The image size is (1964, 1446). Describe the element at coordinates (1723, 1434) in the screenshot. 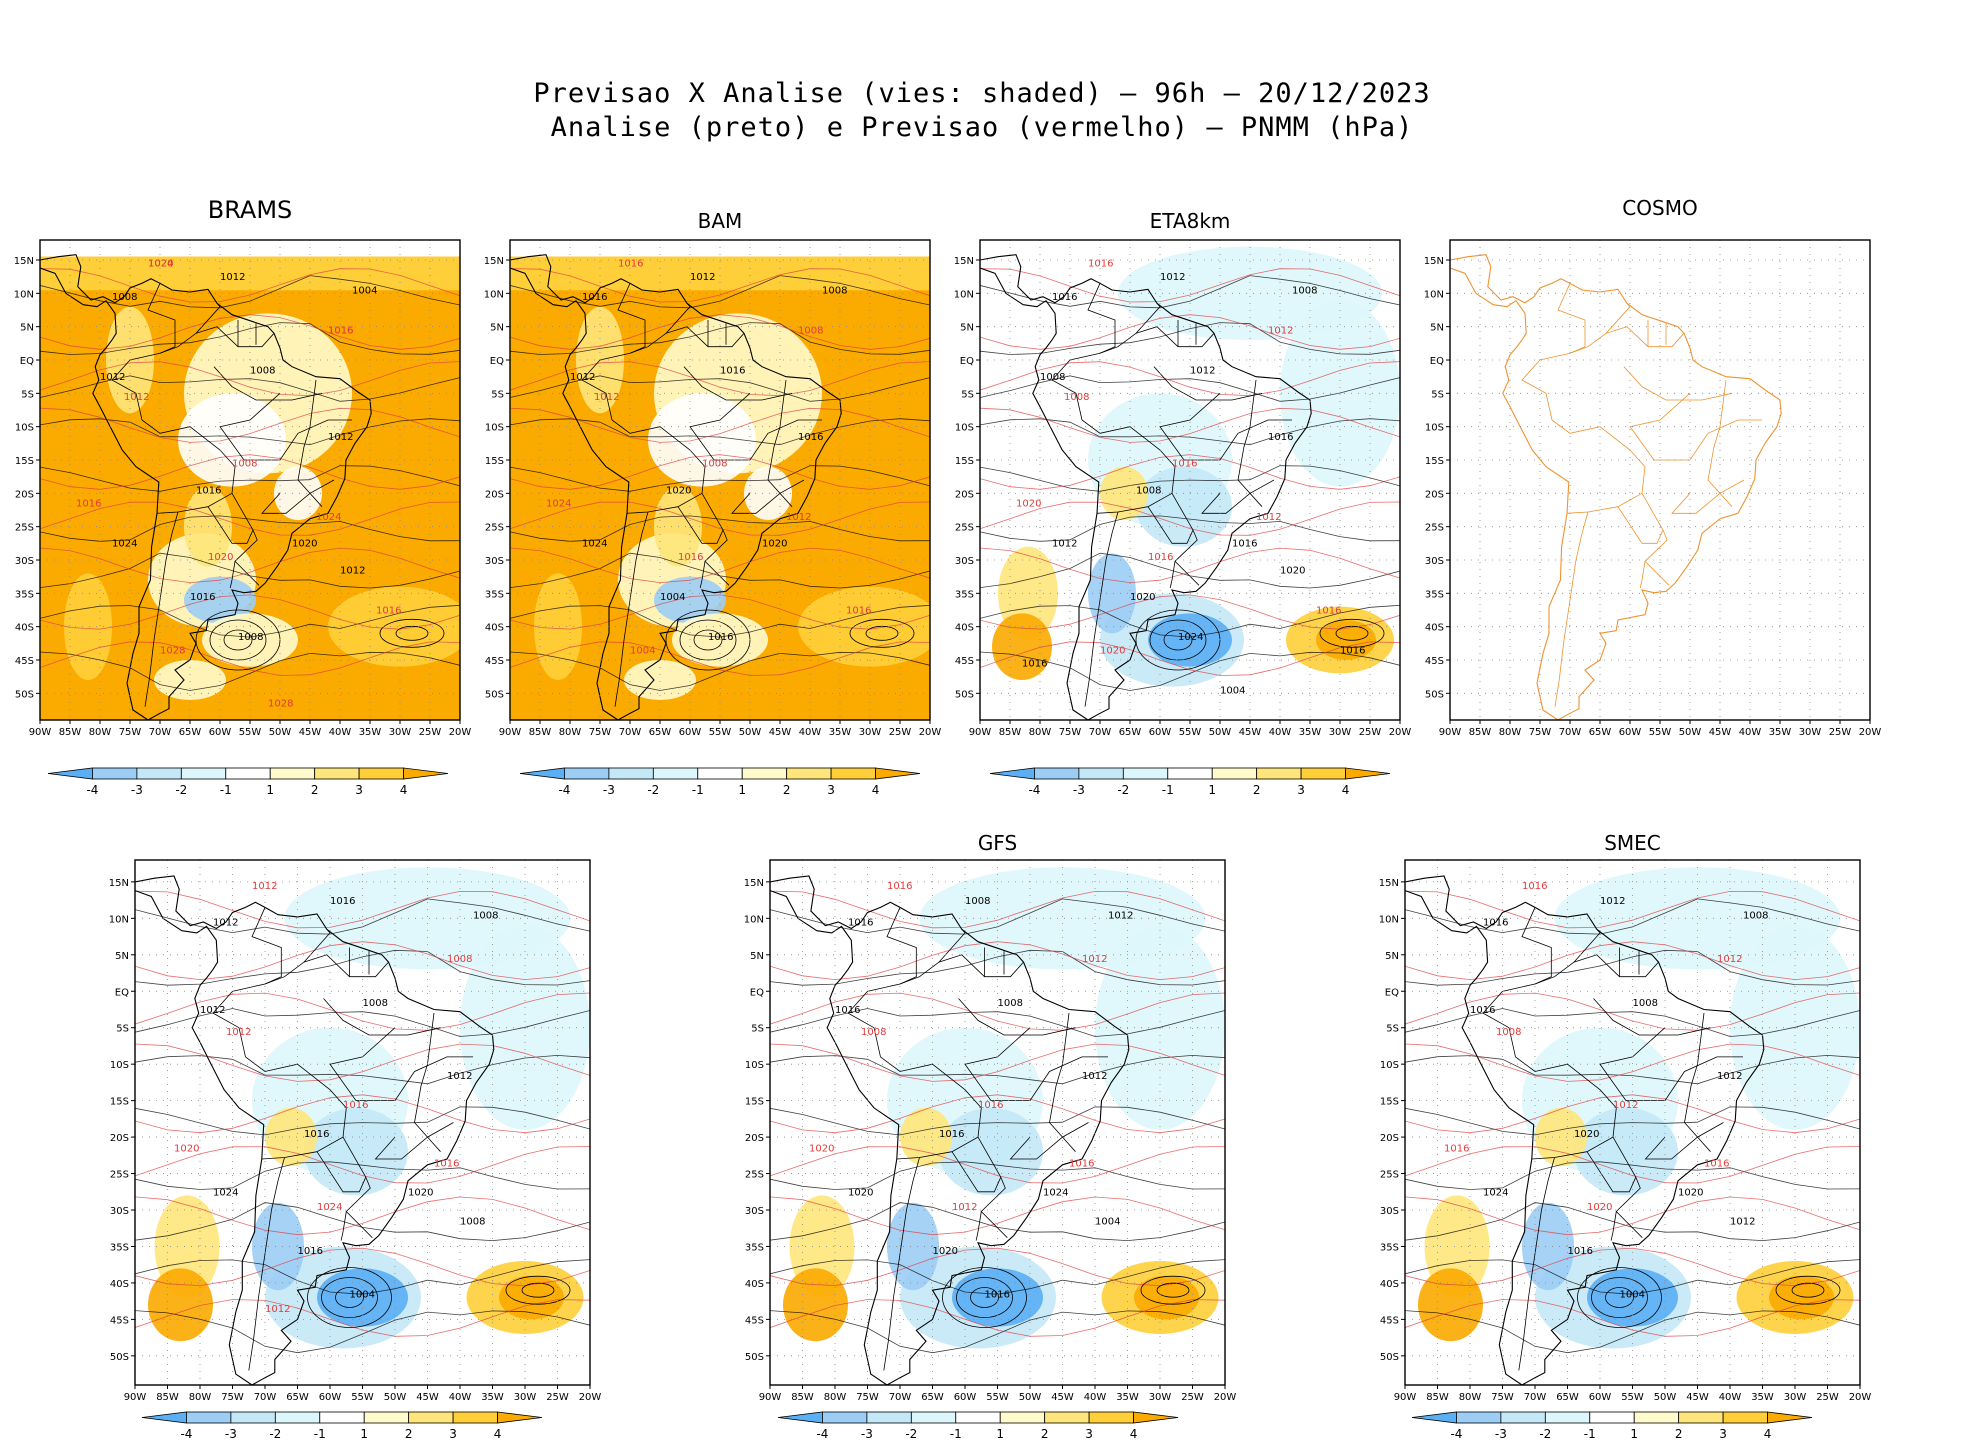

I see `colorbar-label: 3` at that location.